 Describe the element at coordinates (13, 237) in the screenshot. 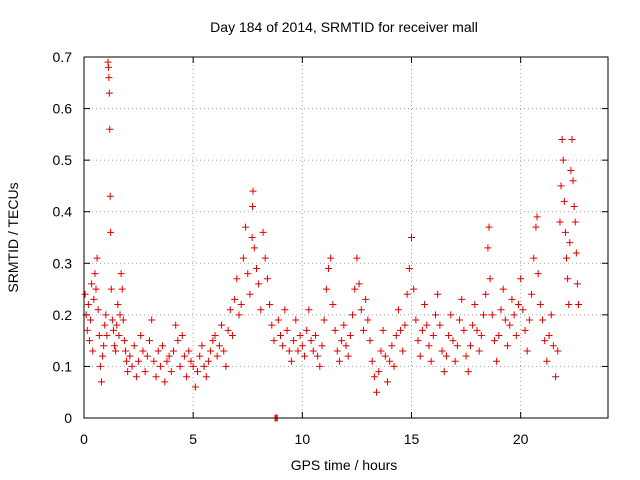

I see `y-axis-label: SRMTID / TECUs` at that location.